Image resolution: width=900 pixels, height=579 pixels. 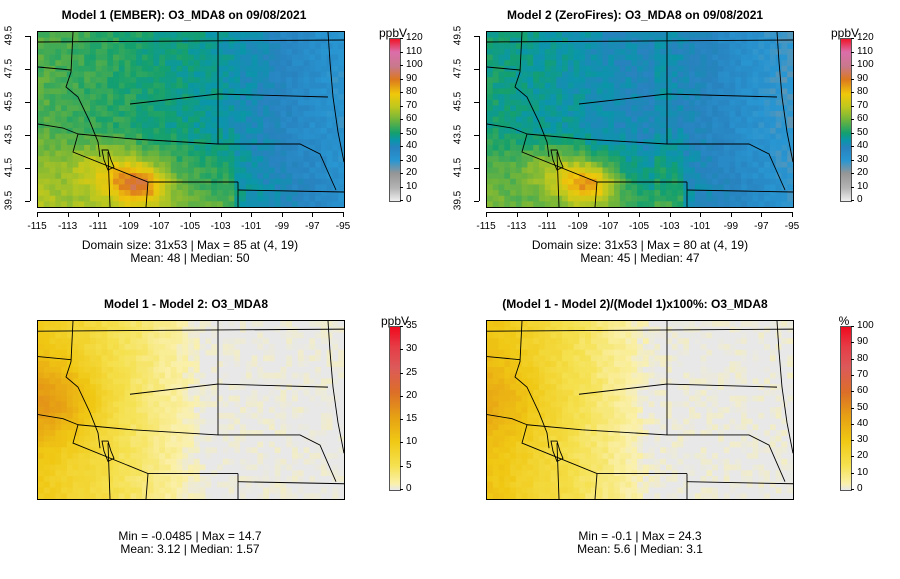 I want to click on colorbar, so click(x=846, y=120).